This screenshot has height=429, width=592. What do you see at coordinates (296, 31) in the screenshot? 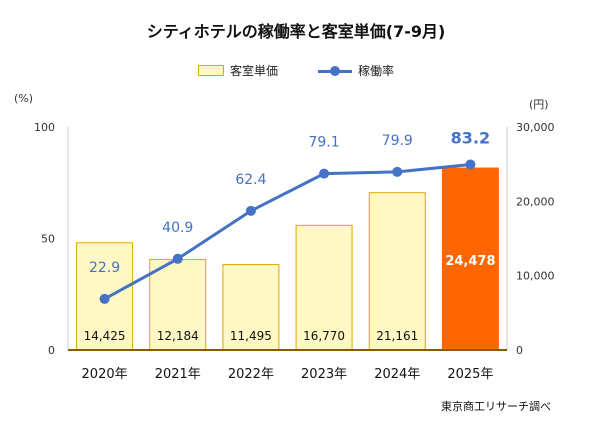
I see `chart-title: シティホテルの稼働率と客室単価(7-9月)` at bounding box center [296, 31].